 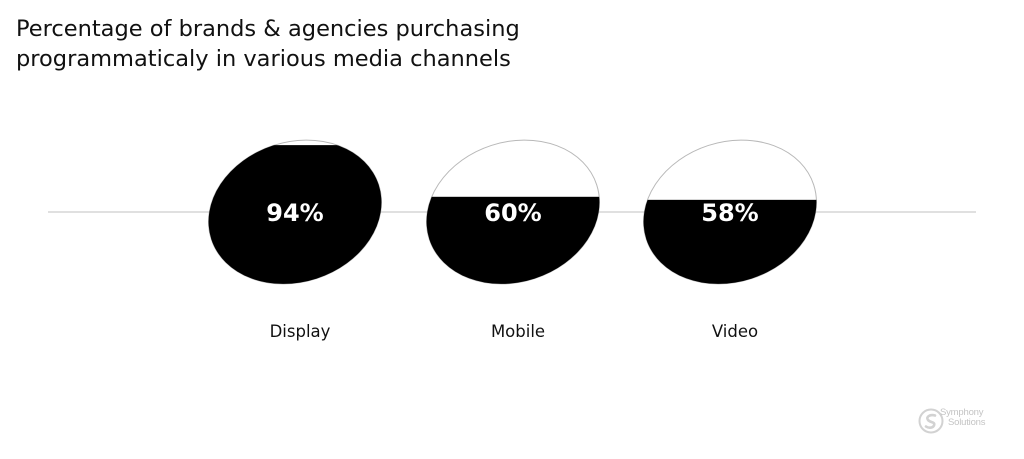 I want to click on symphony-solutions-logo: Symphony Solutions, so click(x=966, y=421).